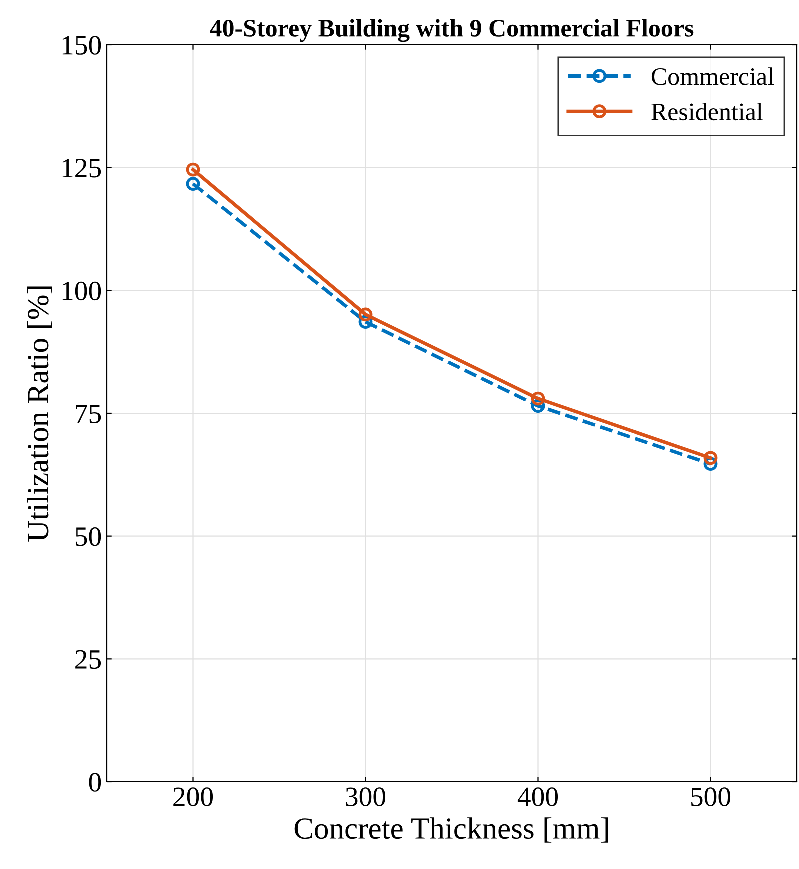  I want to click on y-tick-label: 150, so click(82, 45).